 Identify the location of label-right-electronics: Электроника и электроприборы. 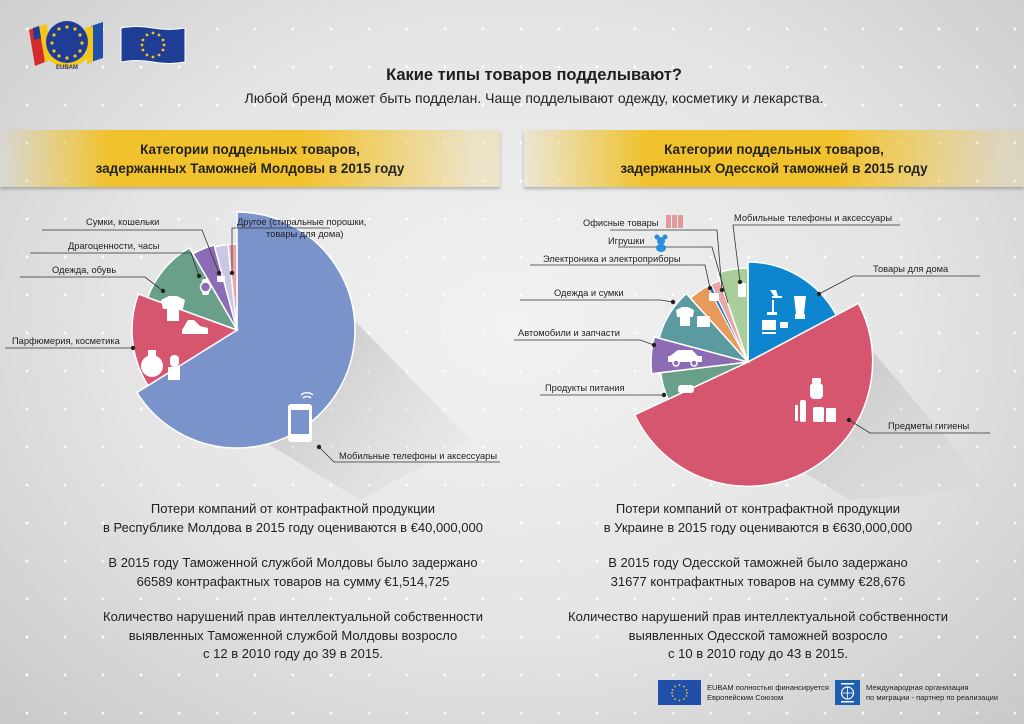
(612, 259).